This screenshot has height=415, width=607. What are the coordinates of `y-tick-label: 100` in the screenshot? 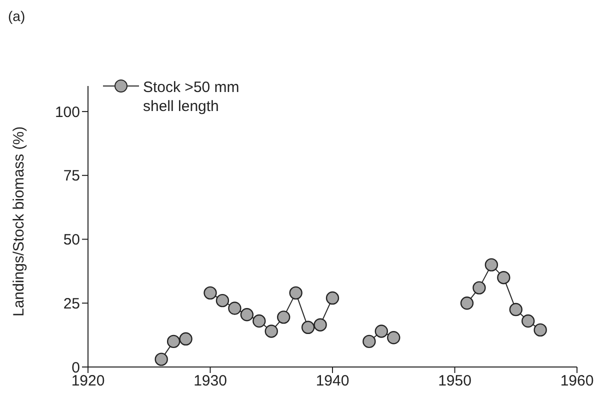 It's located at (67, 112).